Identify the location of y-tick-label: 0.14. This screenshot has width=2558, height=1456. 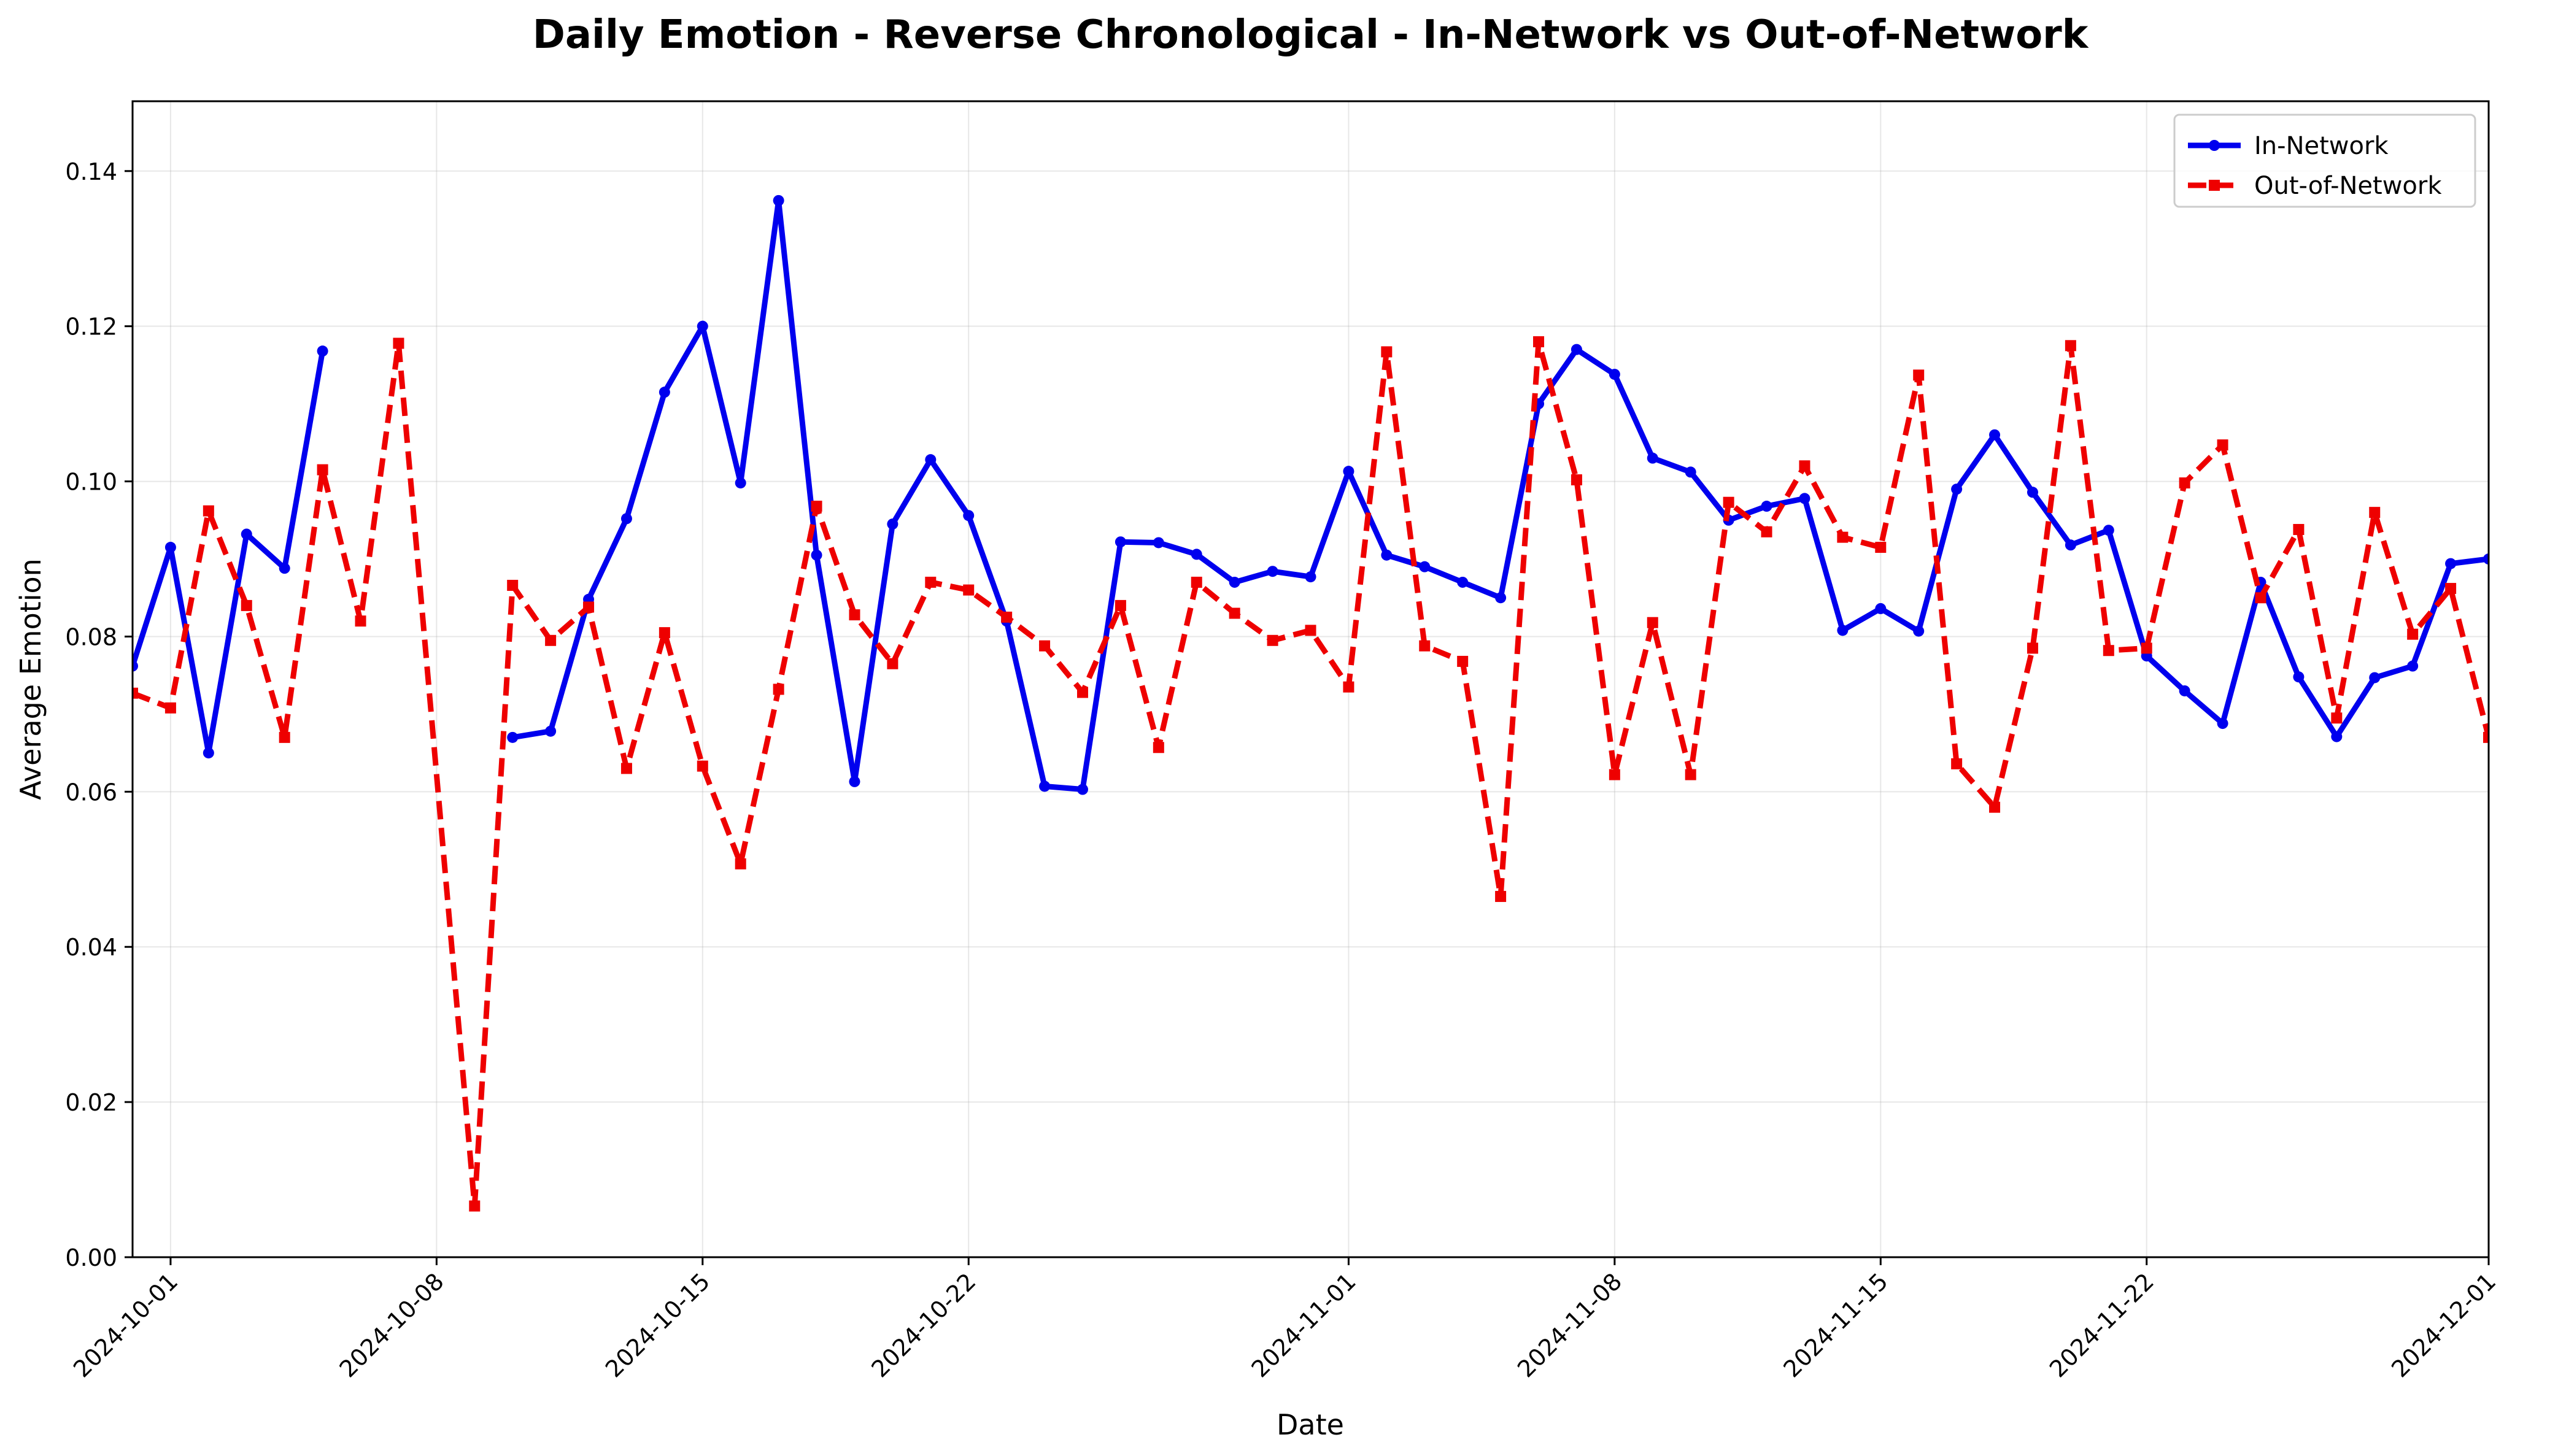
(91, 171).